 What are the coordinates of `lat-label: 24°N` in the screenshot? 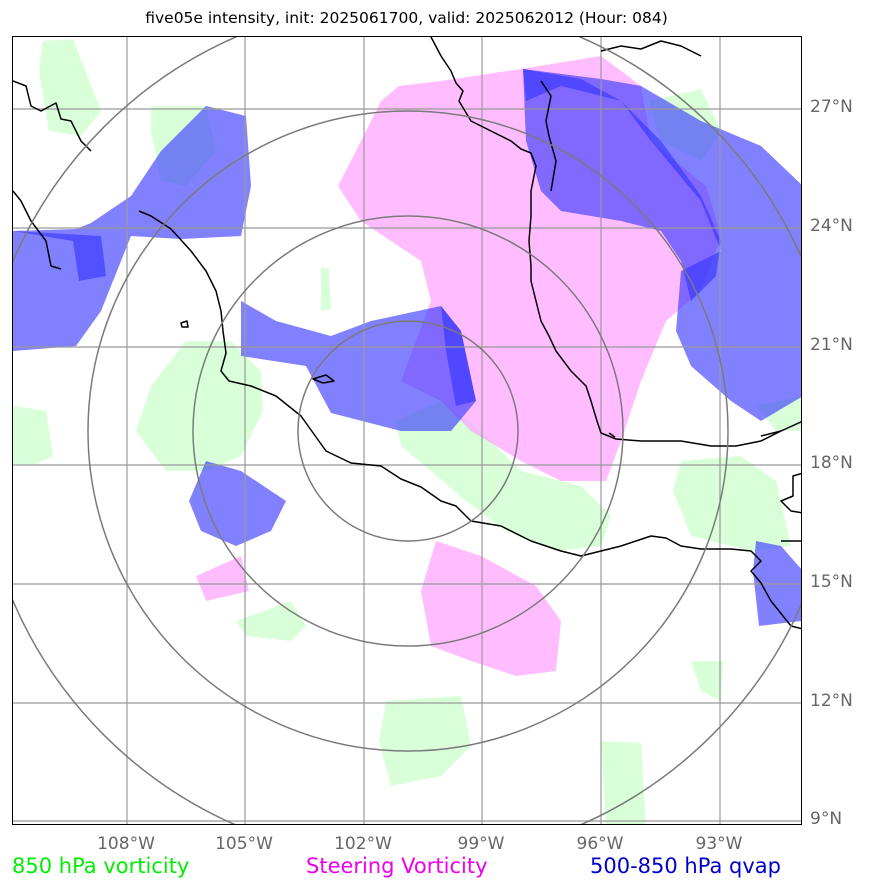 It's located at (831, 226).